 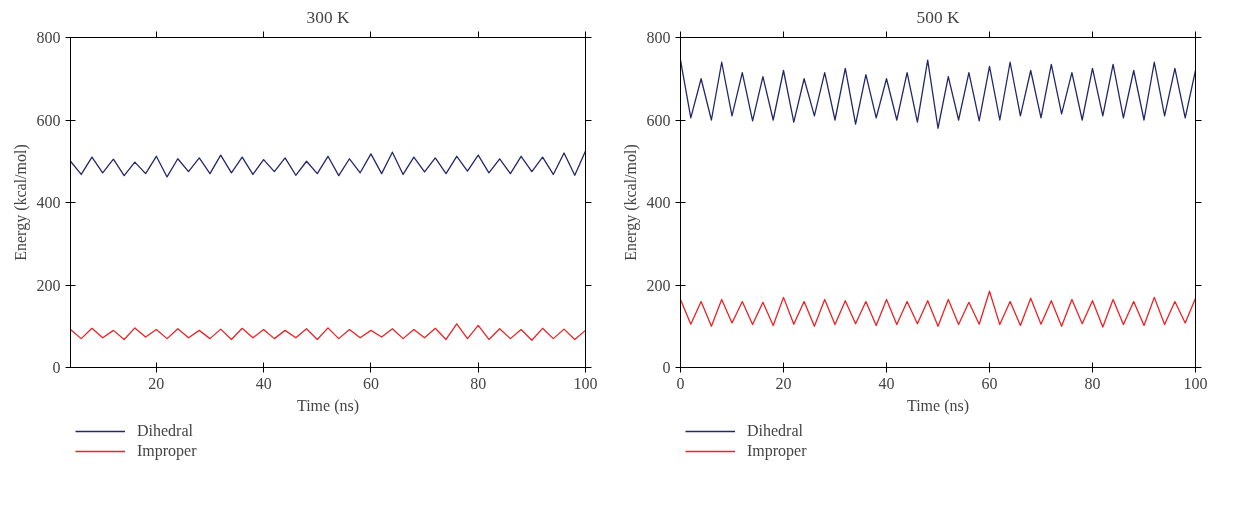 What do you see at coordinates (328, 17) in the screenshot?
I see `chart-title: 300 K` at bounding box center [328, 17].